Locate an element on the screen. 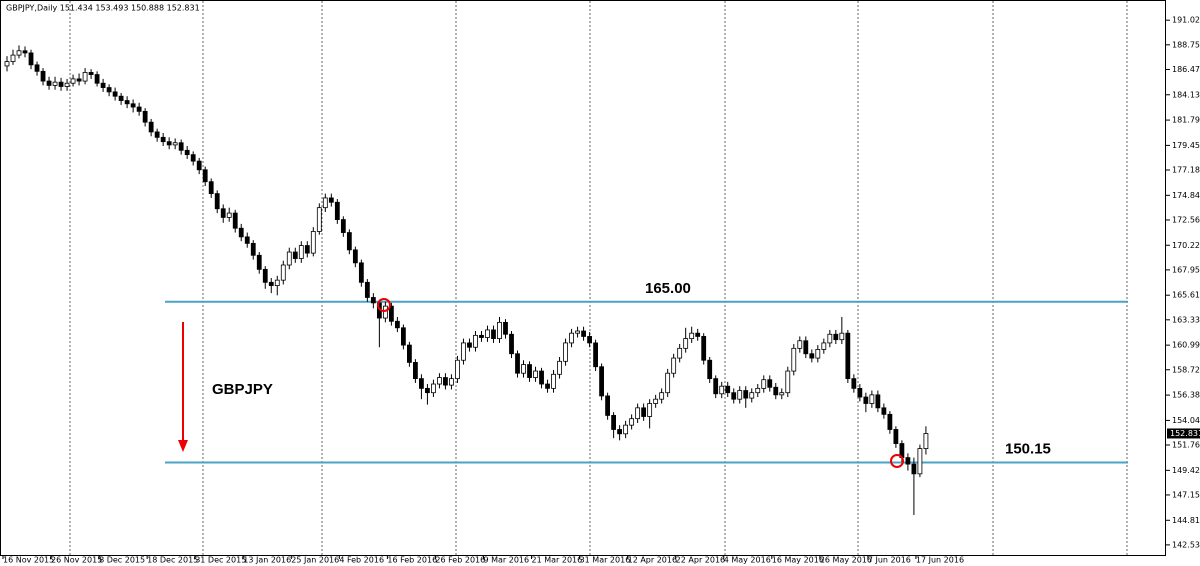 This screenshot has width=1200, height=566. x-tick-label: 13 Jan 2016 is located at coordinates (267, 560).